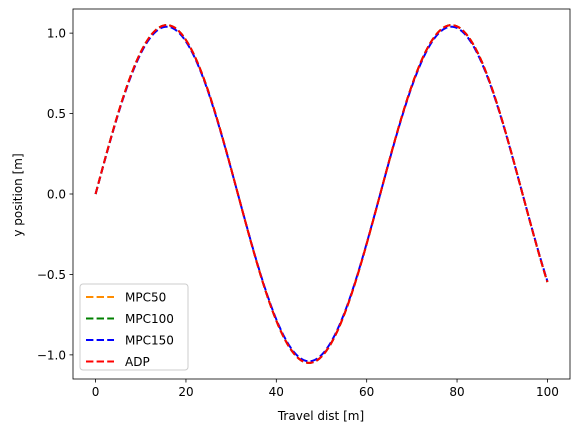  What do you see at coordinates (547, 392) in the screenshot?
I see `x-tick-label: 100` at bounding box center [547, 392].